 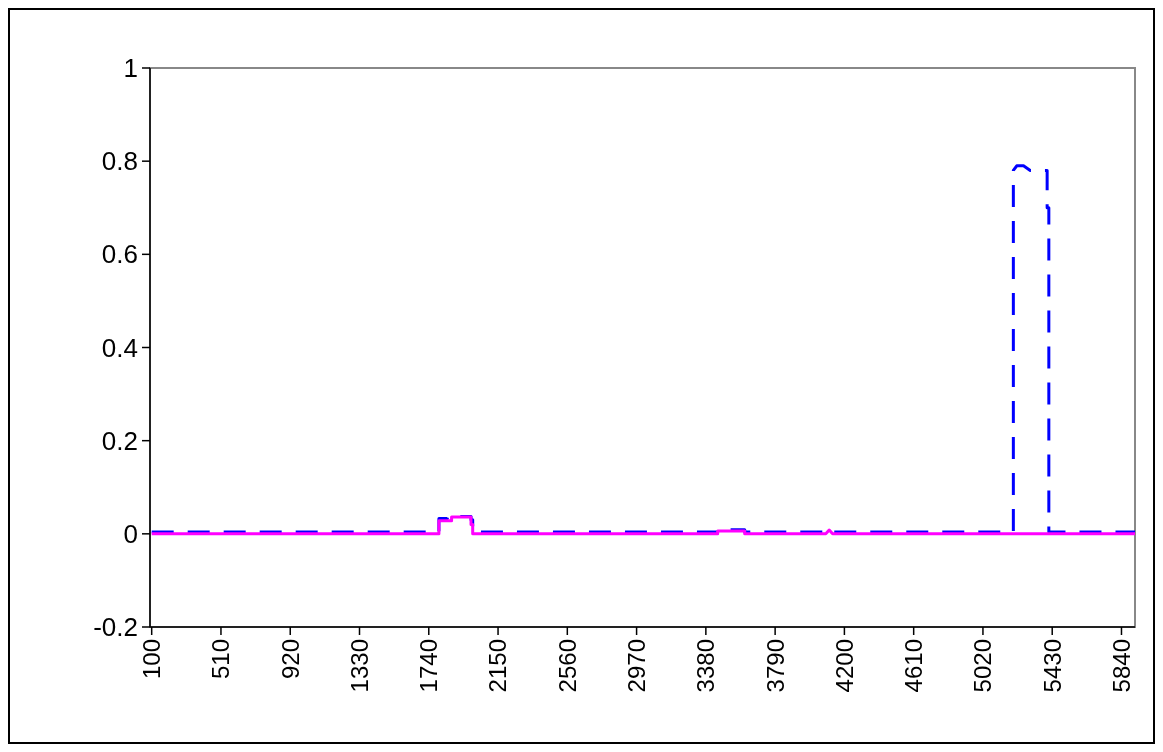 What do you see at coordinates (983, 666) in the screenshot?
I see `x-tick-label: 5020` at bounding box center [983, 666].